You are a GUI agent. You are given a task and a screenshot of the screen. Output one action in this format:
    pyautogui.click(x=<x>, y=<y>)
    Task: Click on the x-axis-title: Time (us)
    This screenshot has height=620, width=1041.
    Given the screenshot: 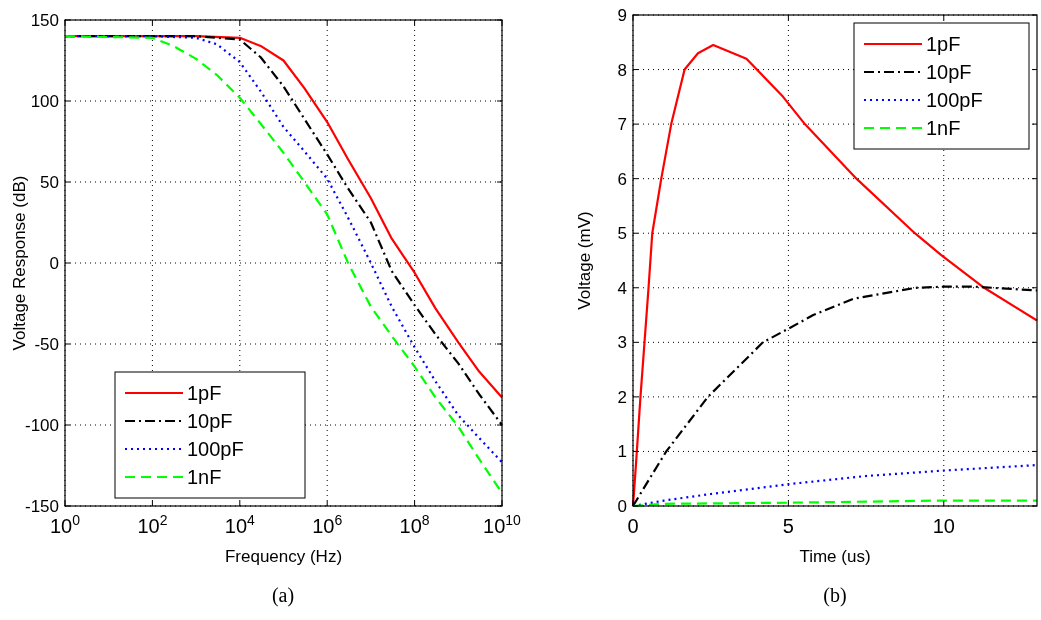 What is the action you would take?
    pyautogui.click(x=835, y=556)
    